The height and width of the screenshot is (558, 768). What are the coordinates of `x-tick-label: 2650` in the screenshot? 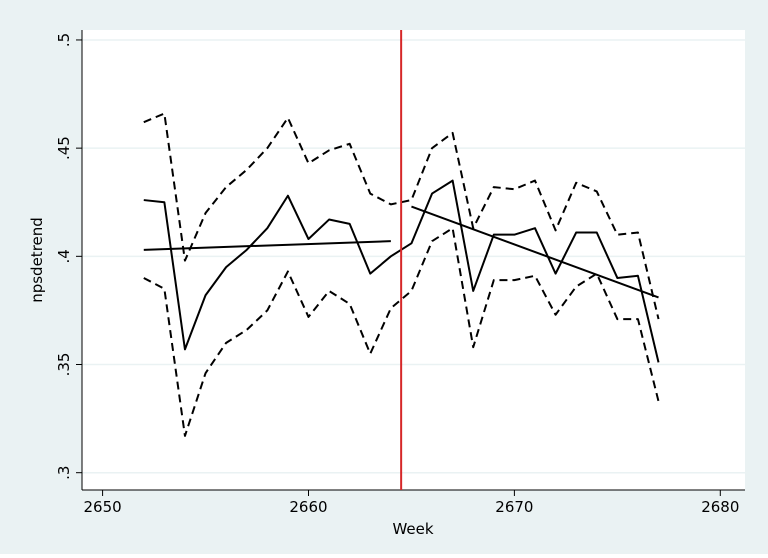 It's located at (102, 507).